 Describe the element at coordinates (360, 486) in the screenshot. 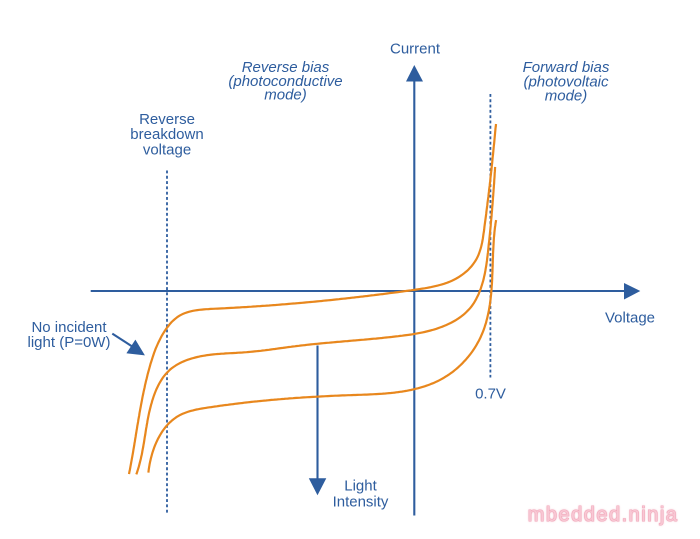

I see `svg-text: Light` at that location.